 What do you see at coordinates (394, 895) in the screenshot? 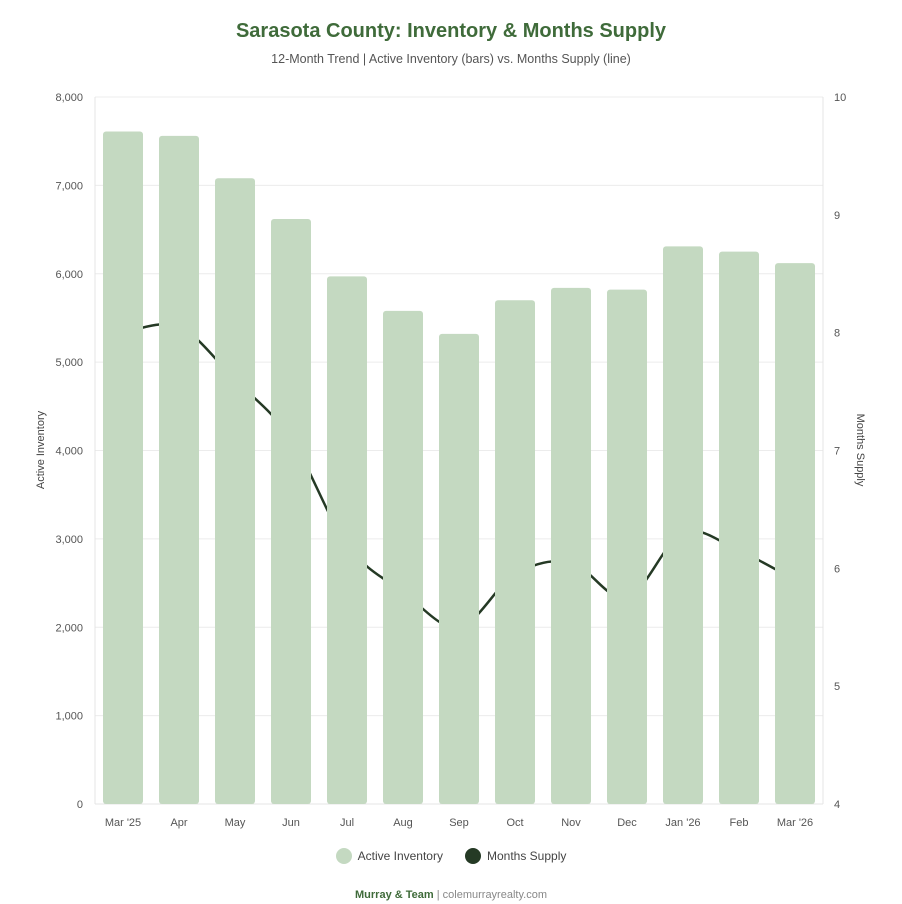
I see `footer-brand: Murray & Team` at bounding box center [394, 895].